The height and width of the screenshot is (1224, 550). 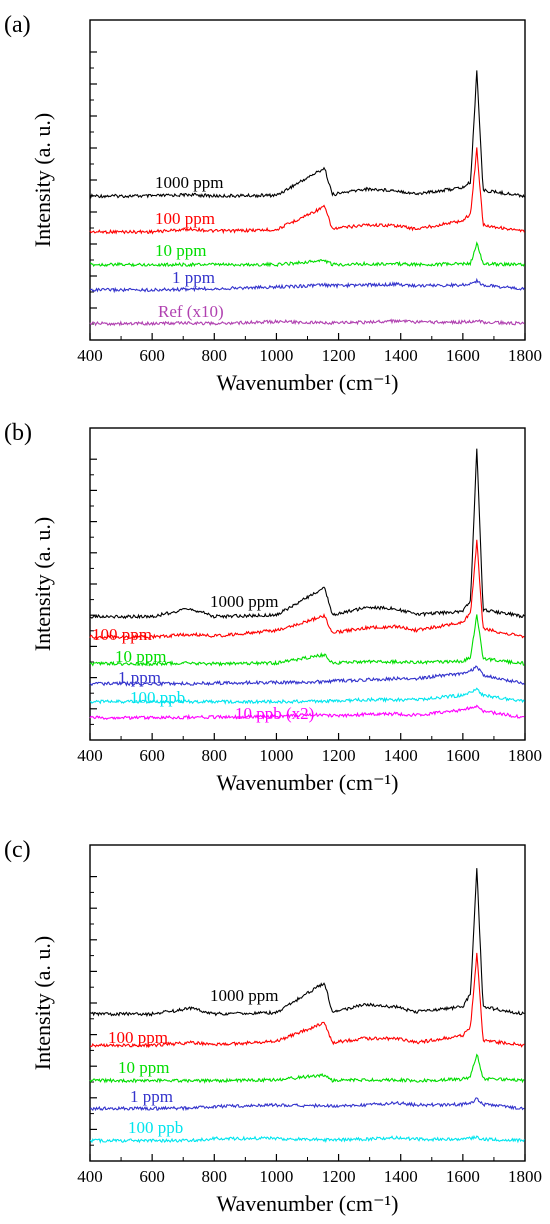 I want to click on series-line-ref-x10-, so click(x=307, y=322).